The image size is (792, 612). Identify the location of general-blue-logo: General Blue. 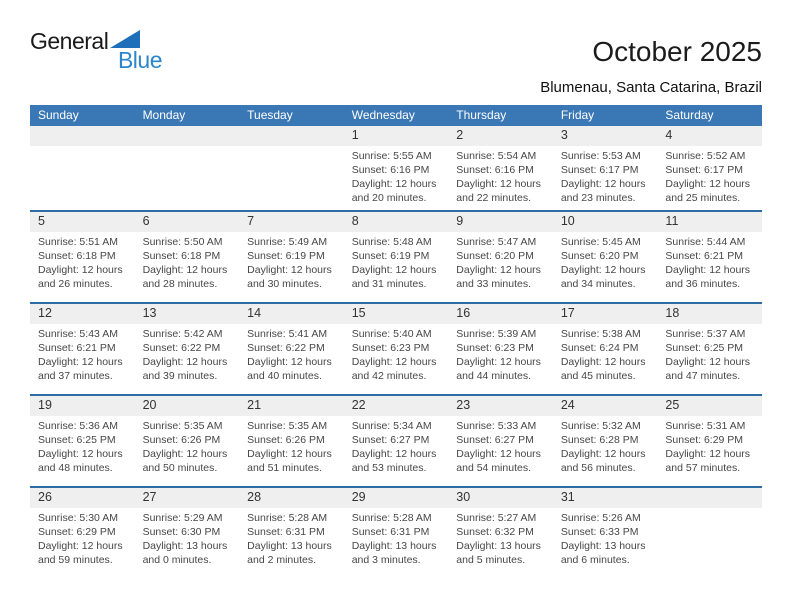
(100, 51).